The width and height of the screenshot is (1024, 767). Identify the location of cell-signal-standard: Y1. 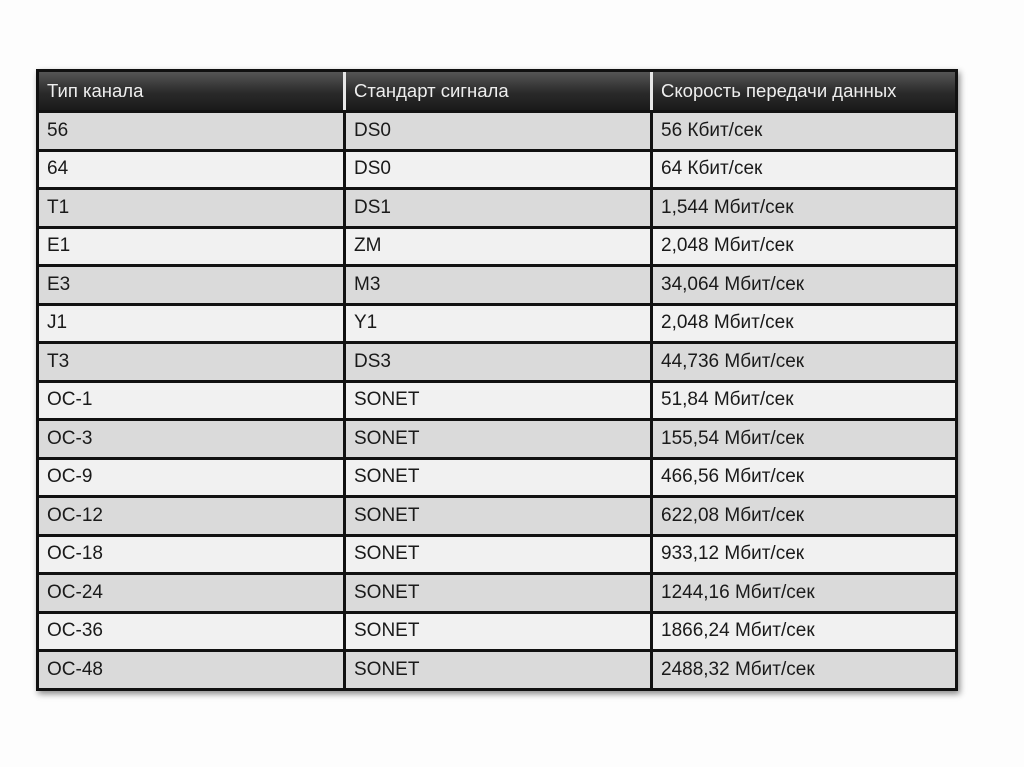
(499, 323).